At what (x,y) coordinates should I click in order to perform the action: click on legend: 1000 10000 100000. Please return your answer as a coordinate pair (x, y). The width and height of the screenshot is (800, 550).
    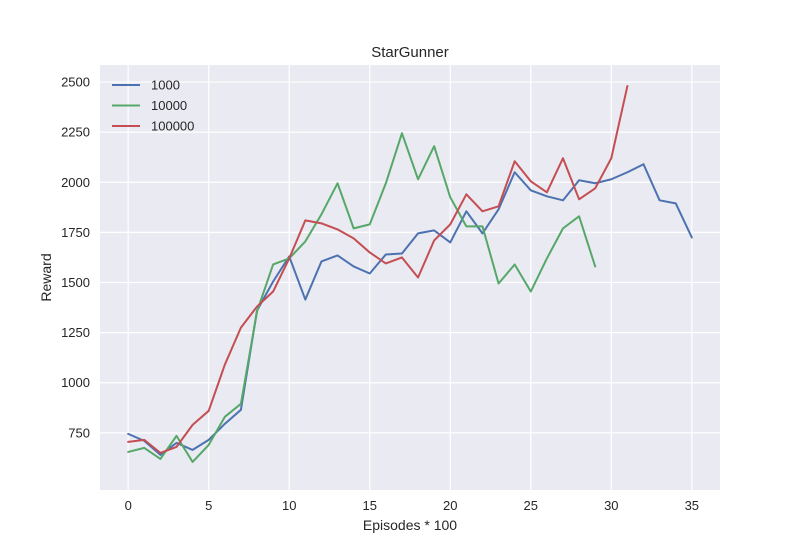
    Looking at the image, I should click on (153, 106).